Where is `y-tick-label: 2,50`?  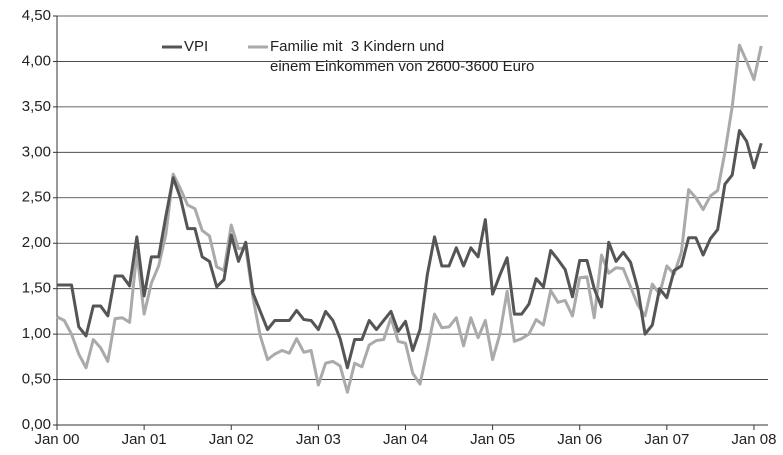
y-tick-label: 2,50 is located at coordinates (36, 197).